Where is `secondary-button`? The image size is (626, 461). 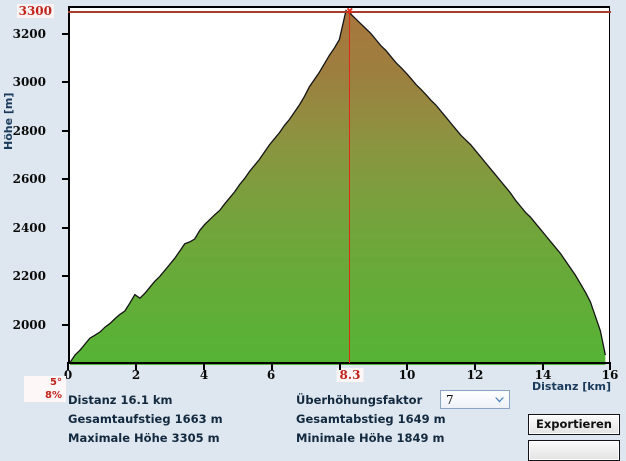 secondary-button is located at coordinates (574, 450).